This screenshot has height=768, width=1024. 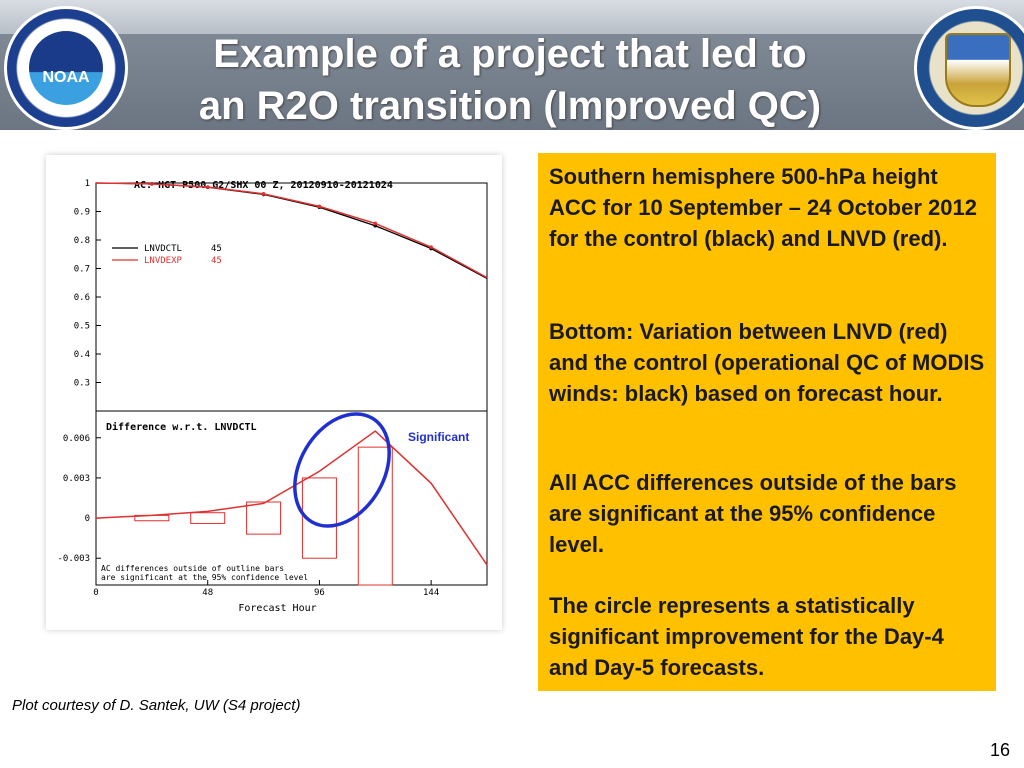 I want to click on noaa-seal-icon: NOAA, so click(x=66, y=68).